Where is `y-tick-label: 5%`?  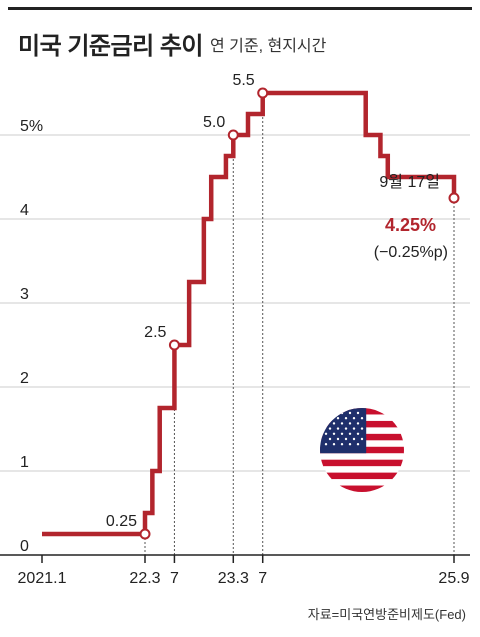 y-tick-label: 5% is located at coordinates (31, 126).